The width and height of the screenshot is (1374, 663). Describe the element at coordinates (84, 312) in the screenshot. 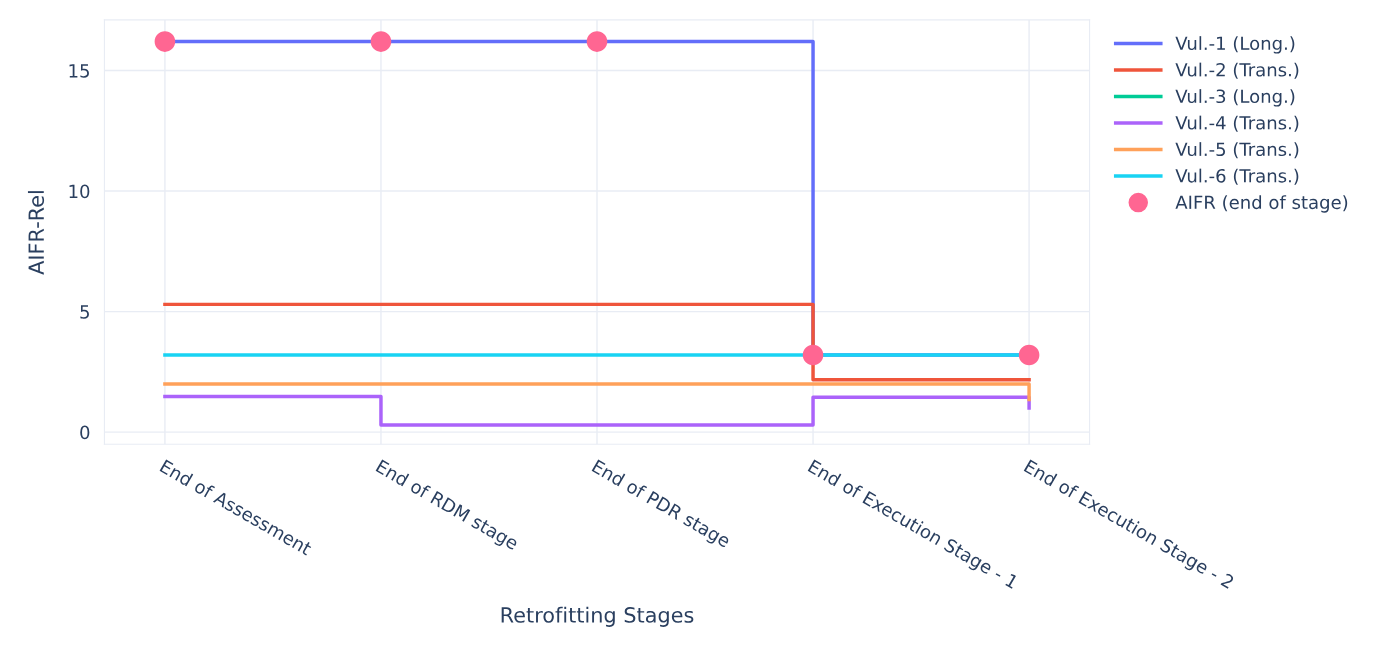

I see `y-tick-label: 5` at that location.